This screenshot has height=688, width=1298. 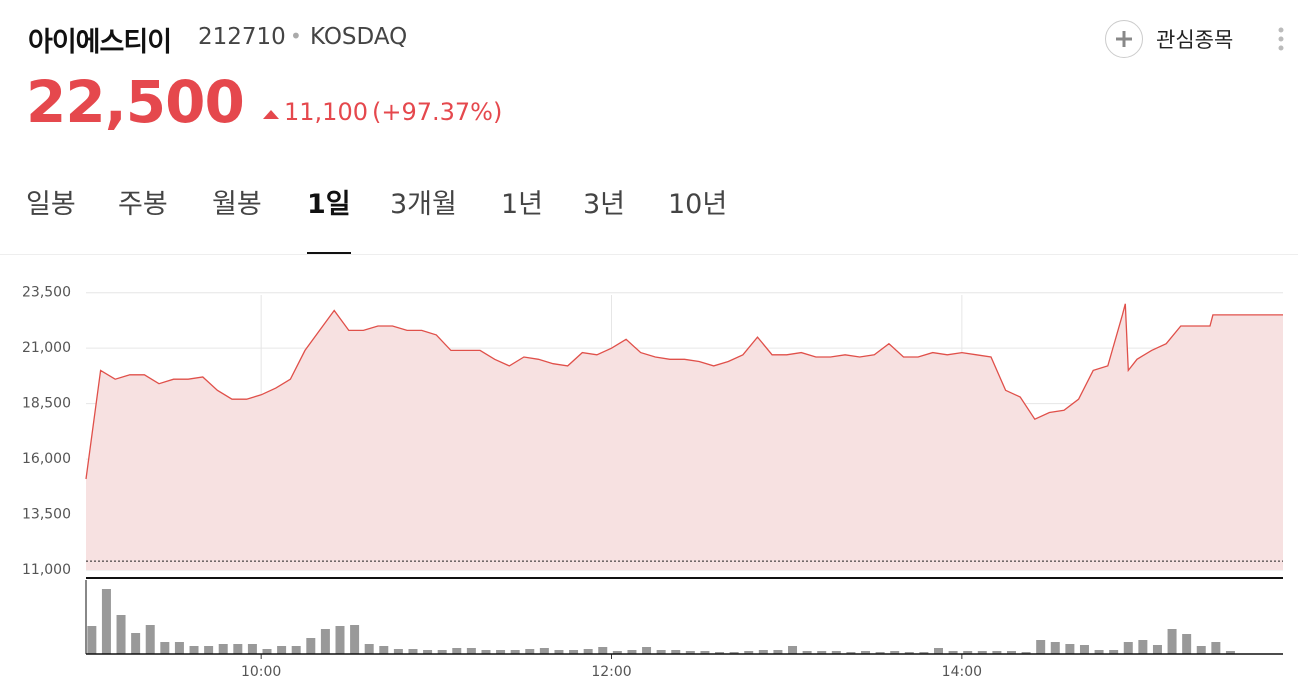 I want to click on up-triangle, so click(x=271, y=114).